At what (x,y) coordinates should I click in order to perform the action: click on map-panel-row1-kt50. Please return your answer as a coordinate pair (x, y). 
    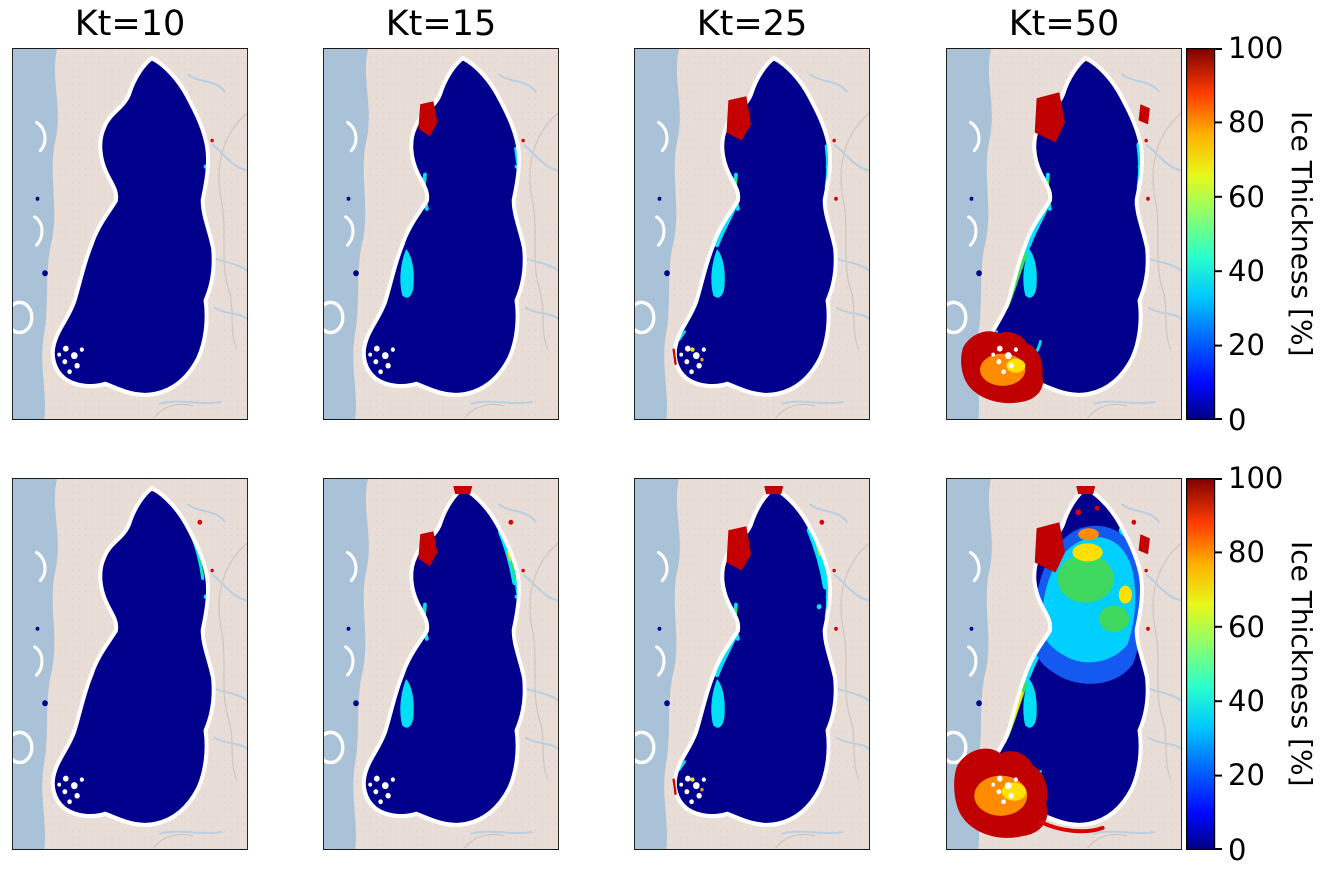
    Looking at the image, I should click on (1064, 234).